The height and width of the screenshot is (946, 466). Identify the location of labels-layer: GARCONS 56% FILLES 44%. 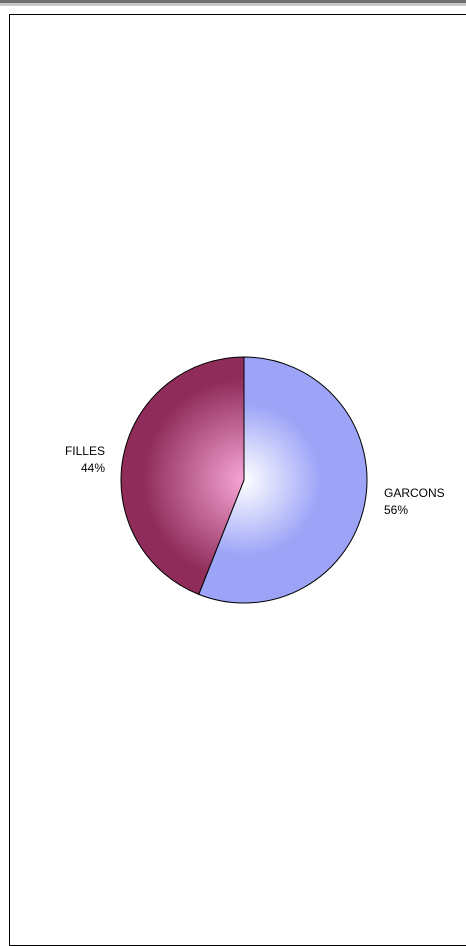
(255, 480).